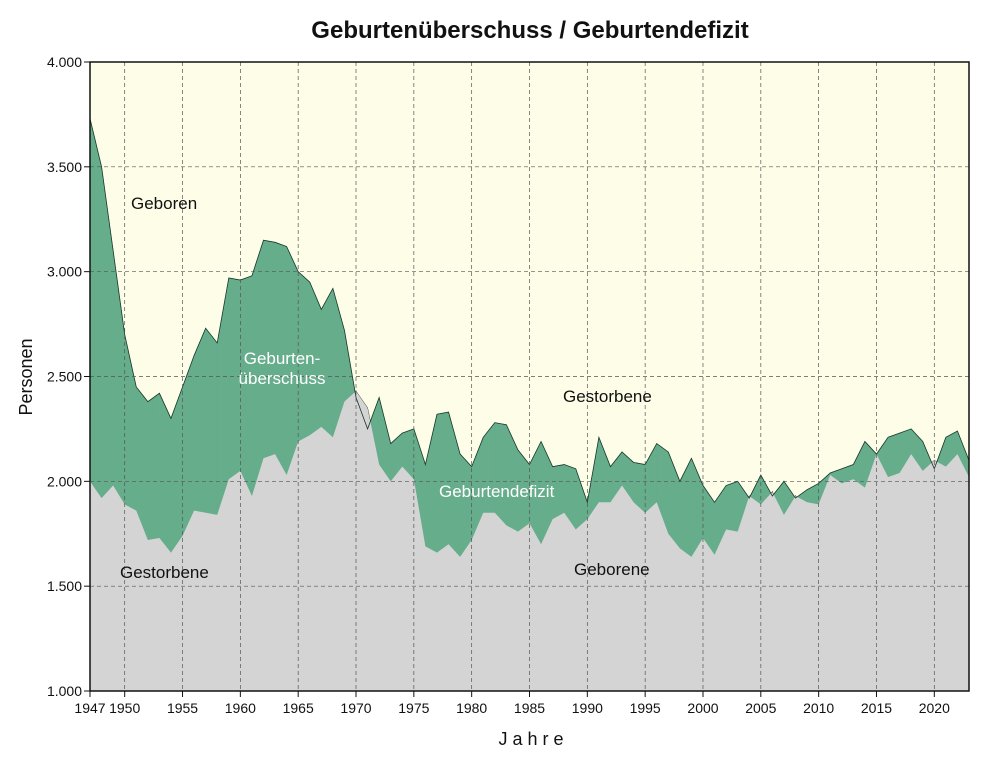 The image size is (1000, 767). Describe the element at coordinates (200, 420) in the screenshot. I see `band-segment-1956` at that location.